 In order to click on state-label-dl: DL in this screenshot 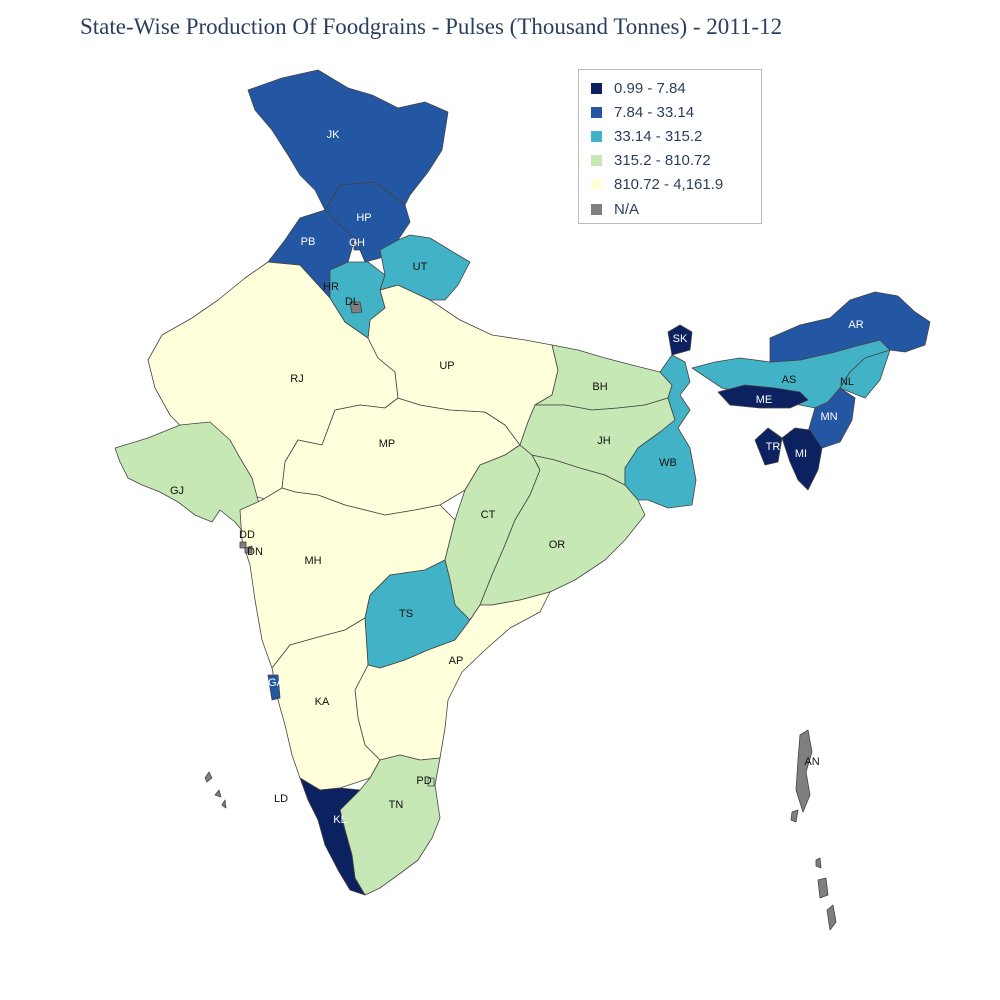, I will do `click(352, 302)`.